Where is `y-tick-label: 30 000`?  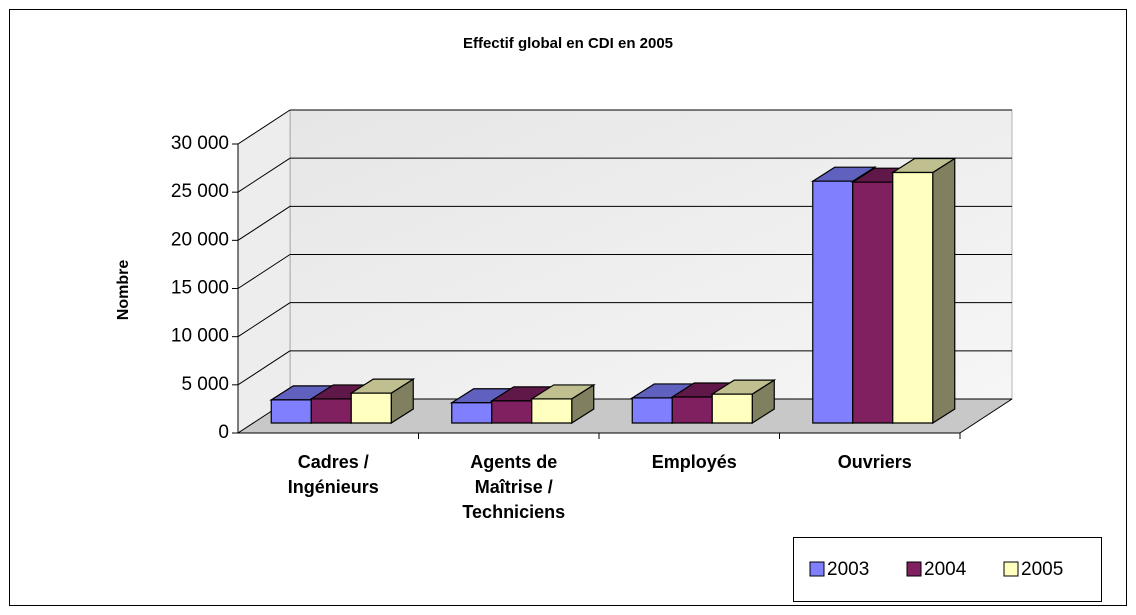
y-tick-label: 30 000 is located at coordinates (200, 143).